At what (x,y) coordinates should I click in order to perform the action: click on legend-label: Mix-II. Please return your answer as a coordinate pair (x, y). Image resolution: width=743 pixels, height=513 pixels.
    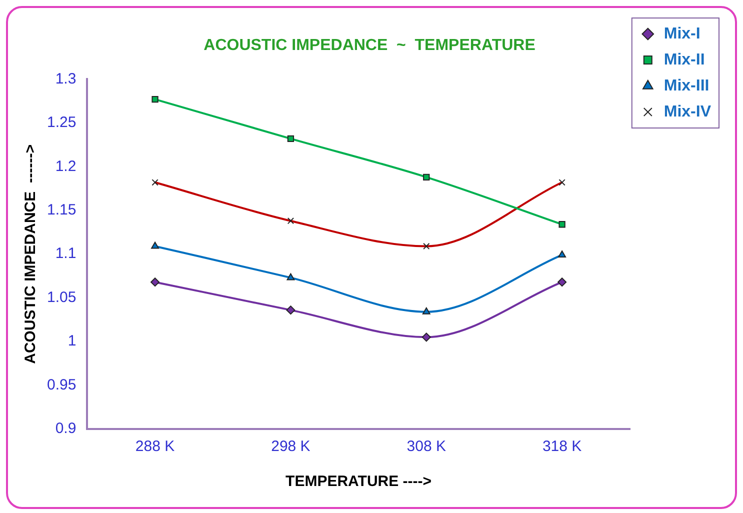
    Looking at the image, I should click on (684, 59).